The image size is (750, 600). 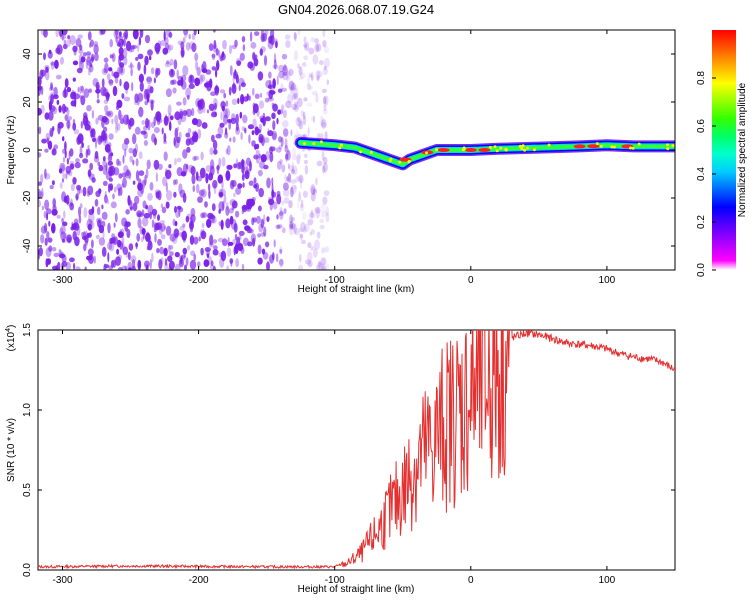 I want to click on signal-track, so click(x=484, y=153).